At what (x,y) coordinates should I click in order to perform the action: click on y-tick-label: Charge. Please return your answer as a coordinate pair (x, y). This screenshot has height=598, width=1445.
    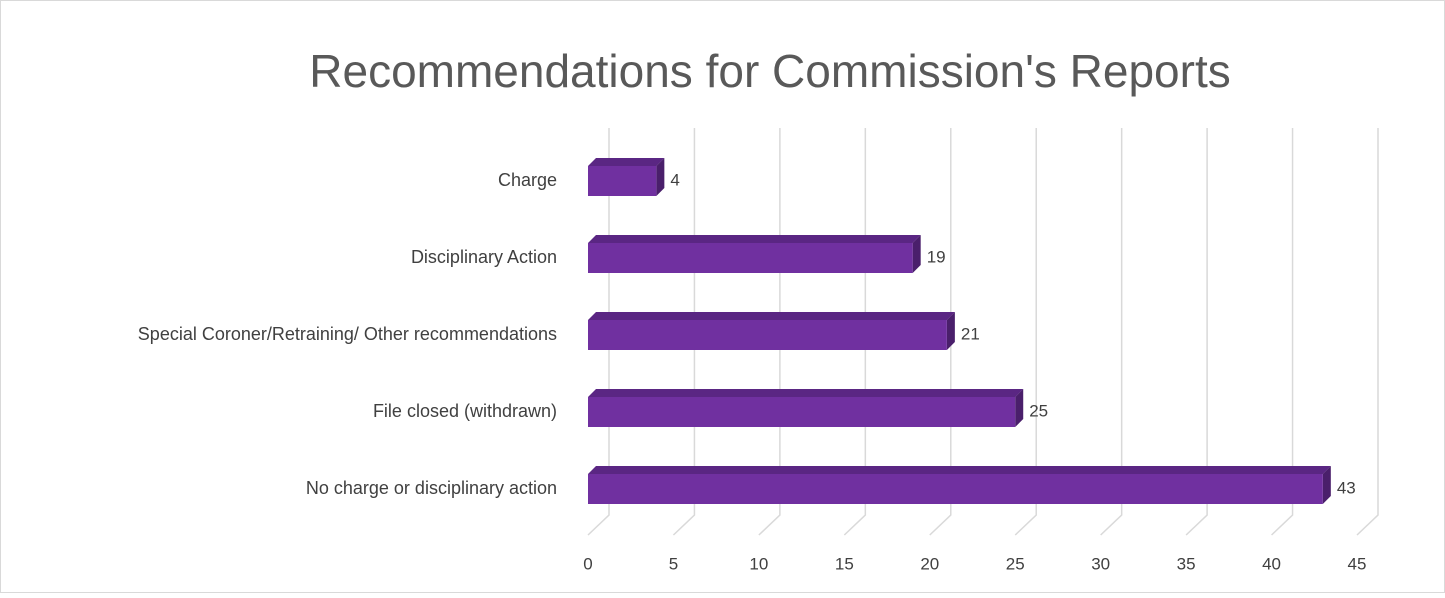
    Looking at the image, I should click on (527, 180).